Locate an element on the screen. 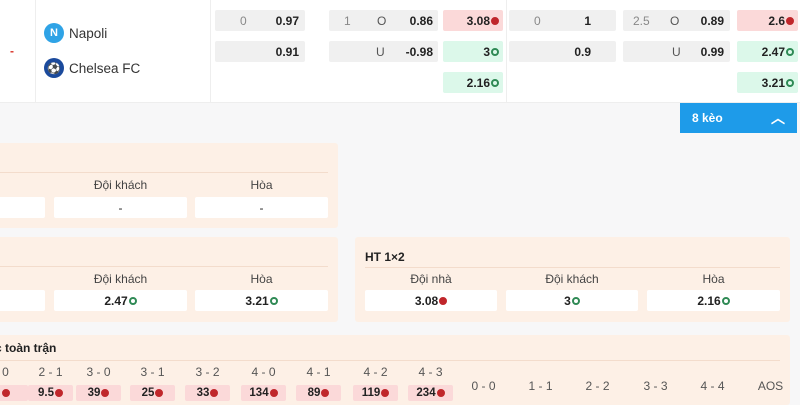 Image resolution: width=800 pixels, height=405 pixels. score-odds-box: 25 is located at coordinates (152, 393).